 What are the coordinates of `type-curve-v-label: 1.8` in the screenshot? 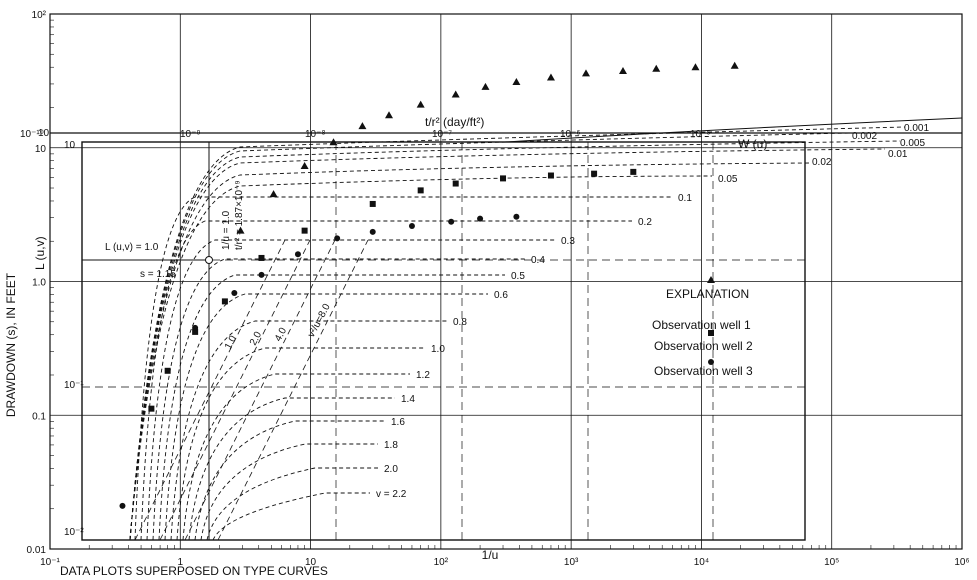 It's located at (391, 445).